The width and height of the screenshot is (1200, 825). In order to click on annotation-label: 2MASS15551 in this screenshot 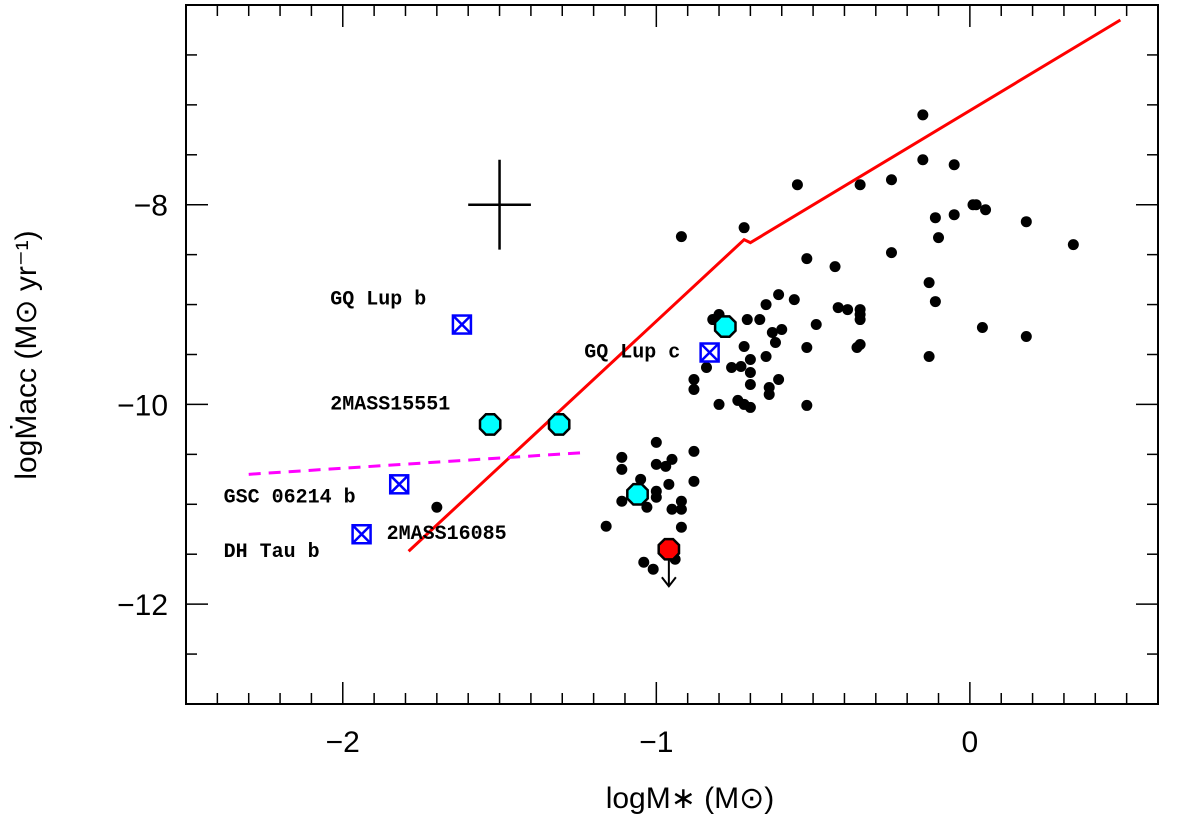, I will do `click(390, 404)`.